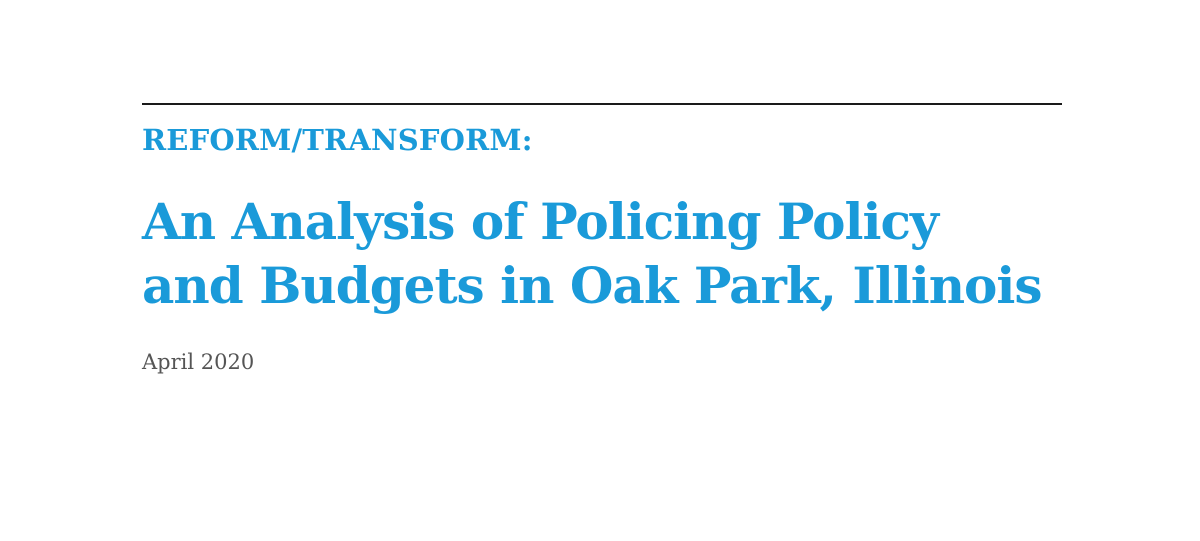  What do you see at coordinates (540, 221) in the screenshot?
I see `report-title-line-1: An Analysis of Policing Policy` at bounding box center [540, 221].